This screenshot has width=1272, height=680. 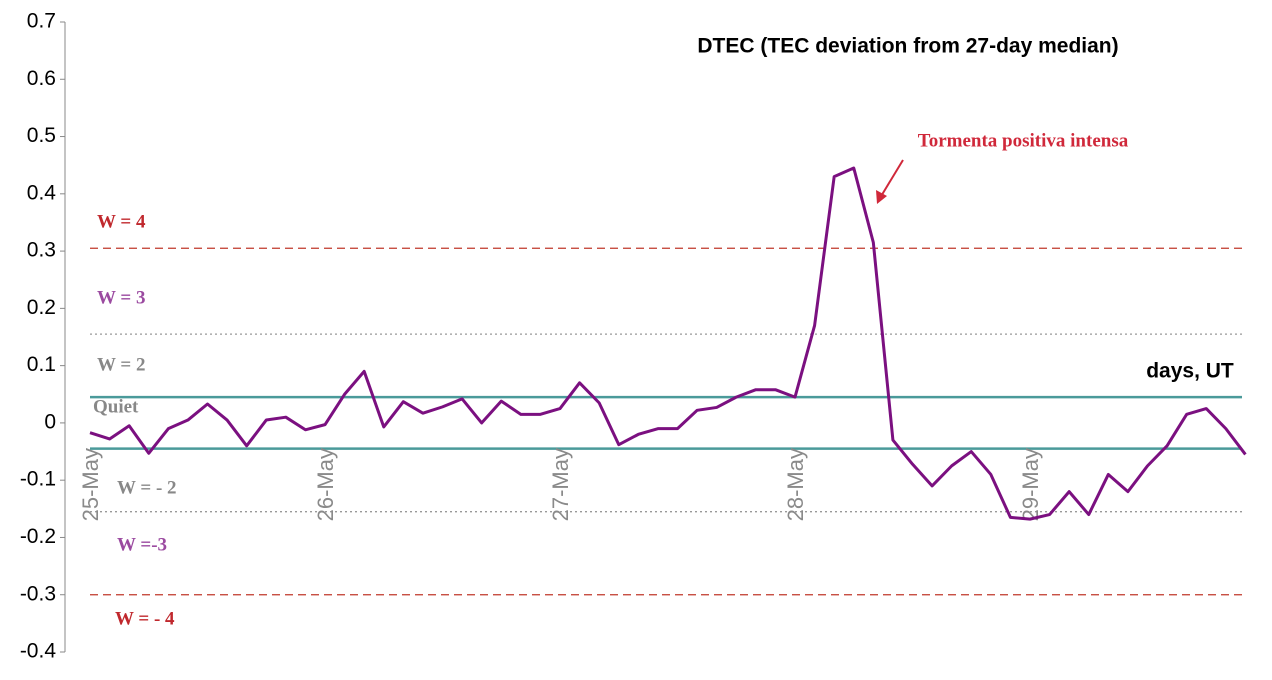 What do you see at coordinates (41, 21) in the screenshot?
I see `y-tick-label: 0.7` at bounding box center [41, 21].